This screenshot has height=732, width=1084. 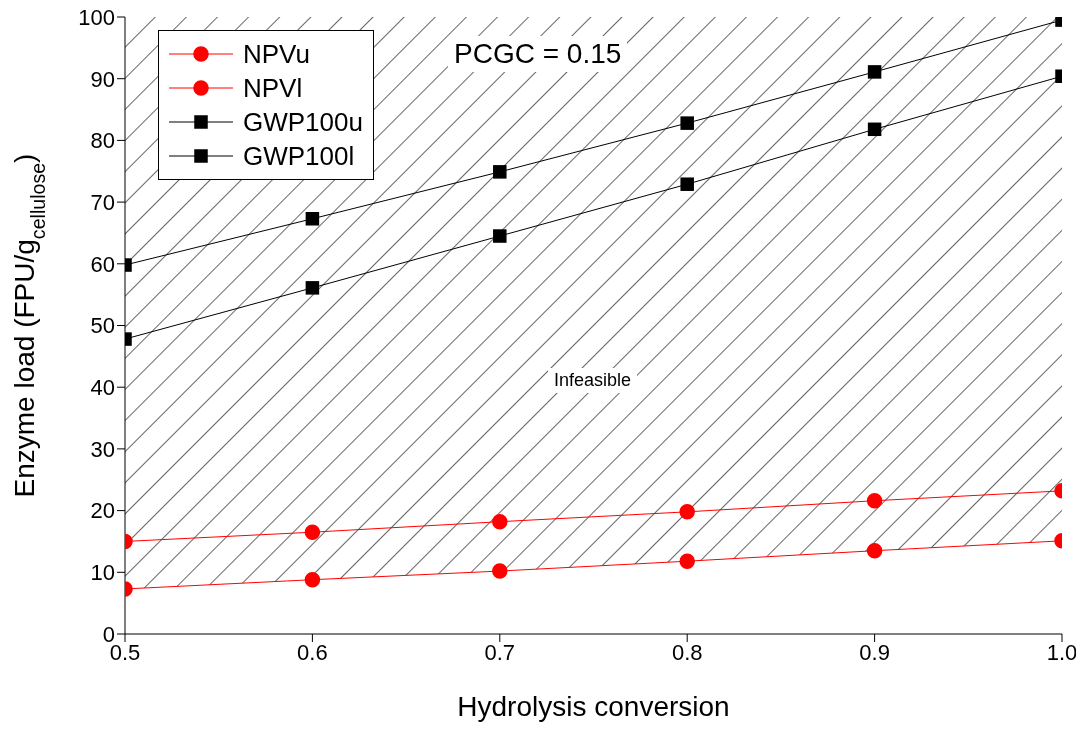 What do you see at coordinates (102, 202) in the screenshot?
I see `y-tick-label: 70` at bounding box center [102, 202].